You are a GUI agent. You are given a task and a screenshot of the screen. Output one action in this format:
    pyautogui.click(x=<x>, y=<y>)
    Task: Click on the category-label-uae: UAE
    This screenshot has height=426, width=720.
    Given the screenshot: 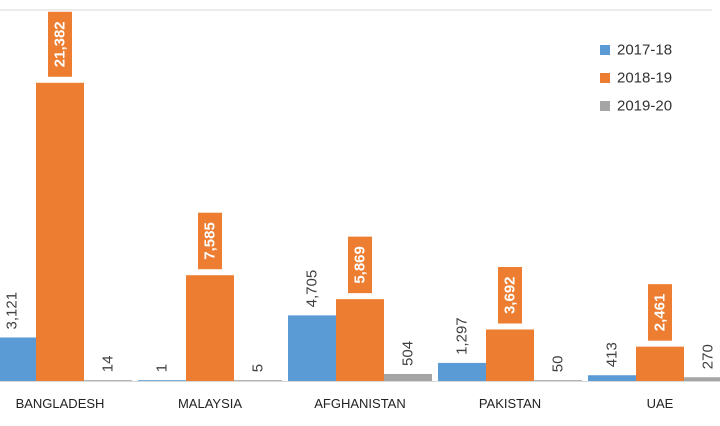 What is the action you would take?
    pyautogui.click(x=660, y=403)
    